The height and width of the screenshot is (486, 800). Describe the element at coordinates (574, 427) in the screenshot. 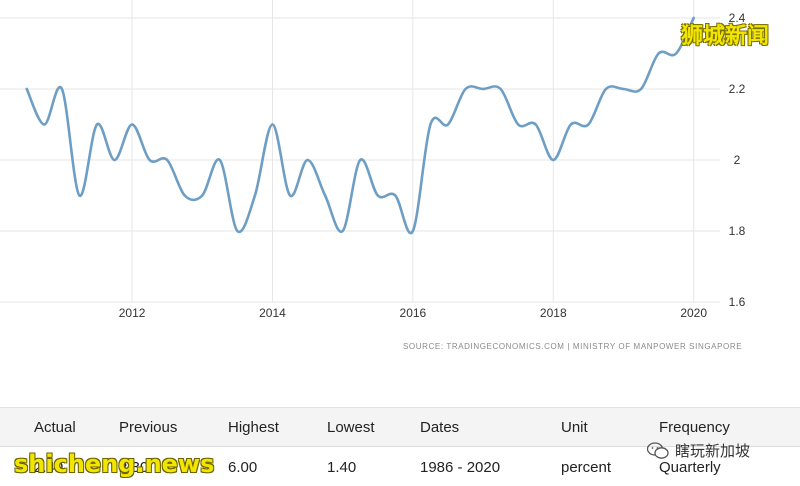

I see `header-unit: Unit` at that location.